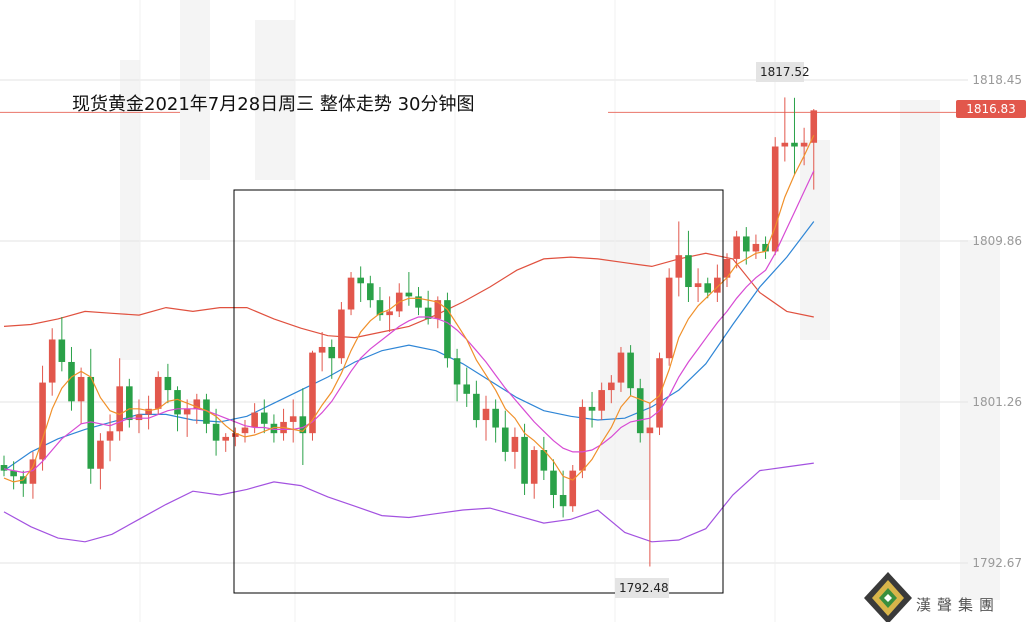  I want to click on low-price-label: 1792.48, so click(642, 588).